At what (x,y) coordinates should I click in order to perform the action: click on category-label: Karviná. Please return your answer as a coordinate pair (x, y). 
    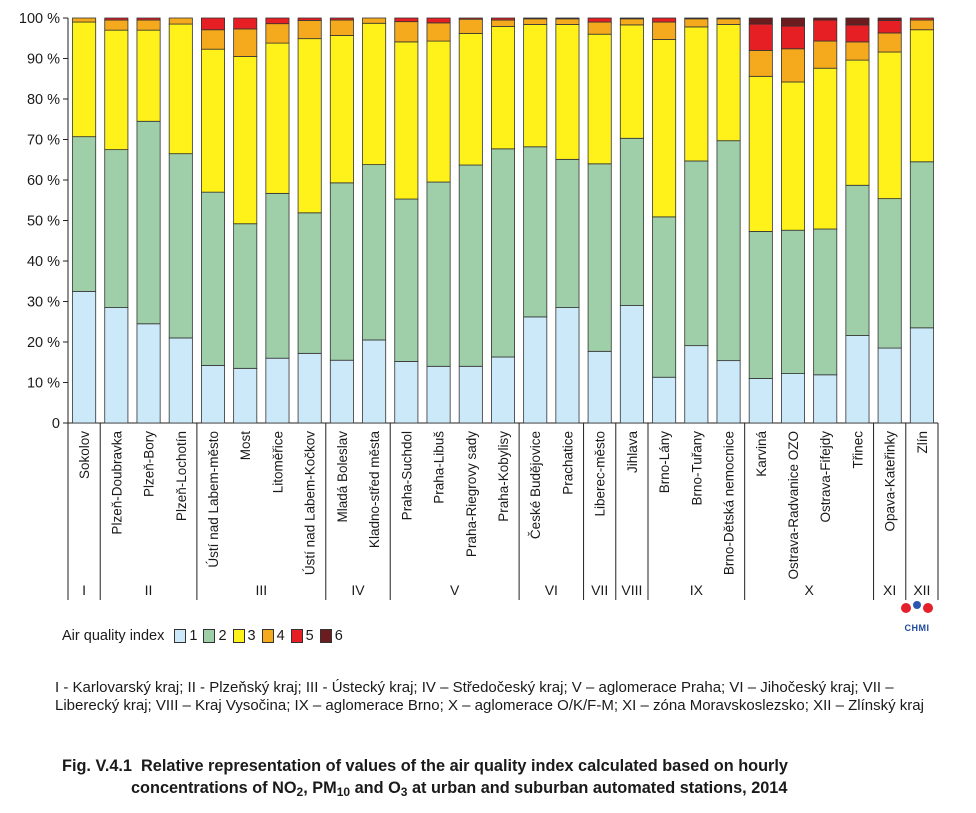
    Looking at the image, I should click on (761, 454).